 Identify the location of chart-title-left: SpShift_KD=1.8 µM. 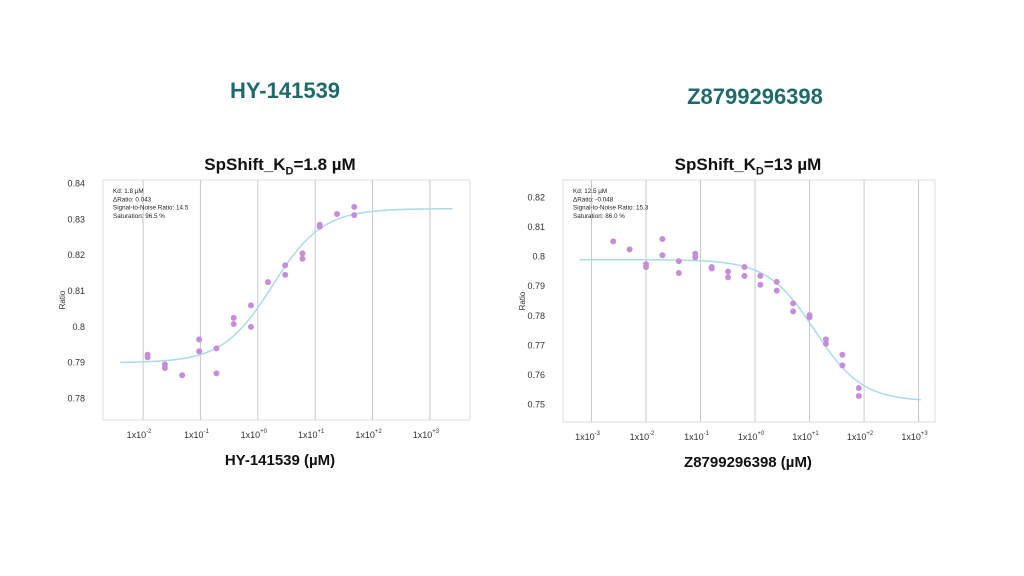
(280, 166).